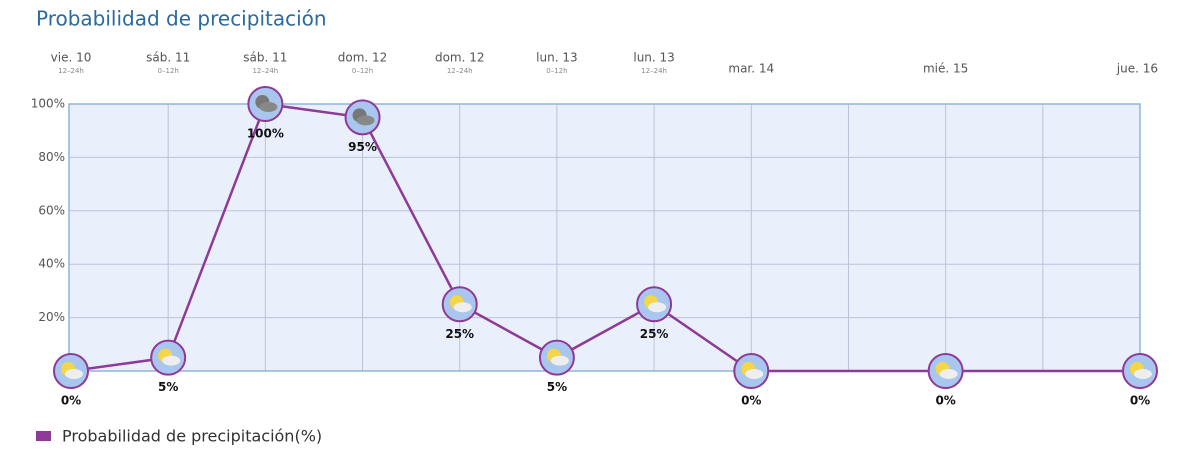 Image resolution: width=1200 pixels, height=472 pixels. Describe the element at coordinates (192, 436) in the screenshot. I see `legend-label: Probabilidad de precipitación(%)` at that location.